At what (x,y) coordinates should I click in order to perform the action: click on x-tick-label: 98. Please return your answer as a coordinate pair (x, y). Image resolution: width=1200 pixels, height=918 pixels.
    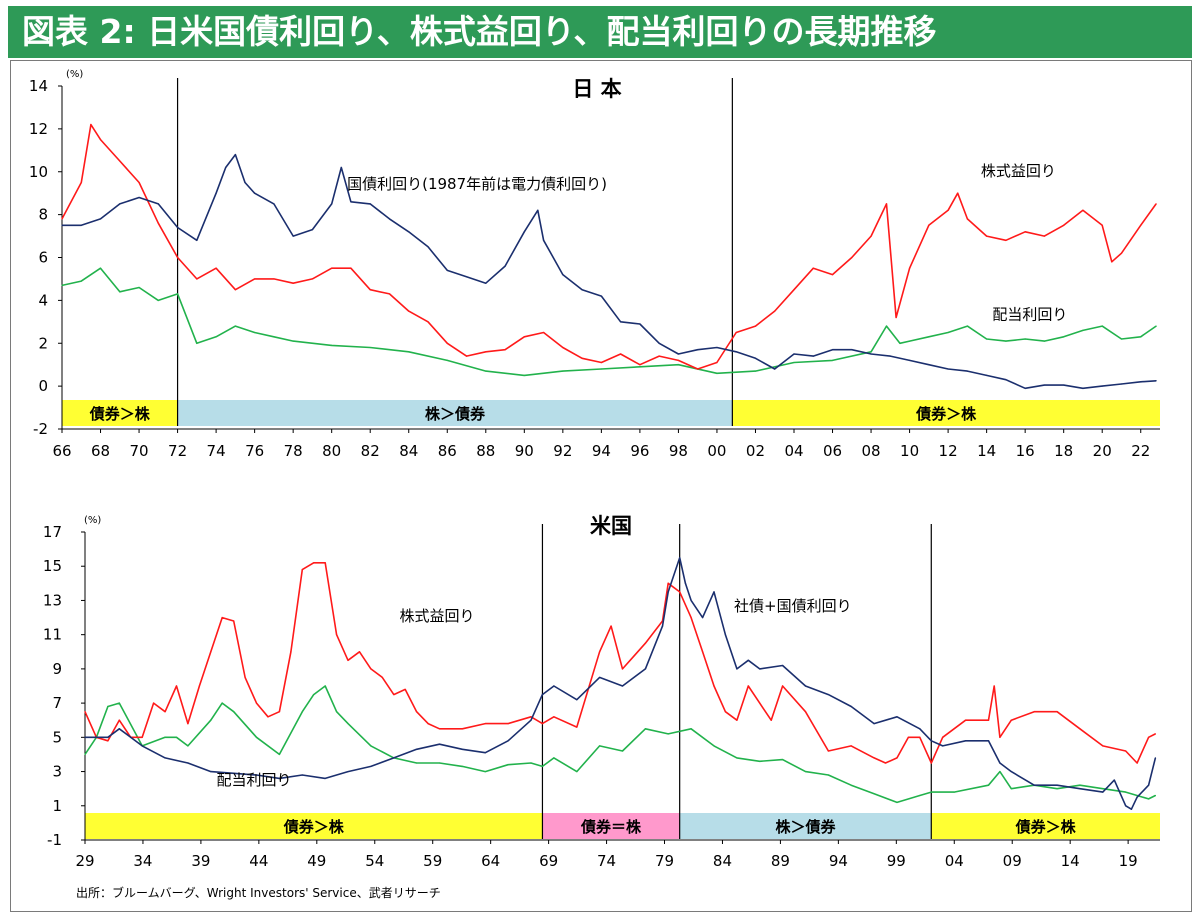
    Looking at the image, I should click on (678, 451).